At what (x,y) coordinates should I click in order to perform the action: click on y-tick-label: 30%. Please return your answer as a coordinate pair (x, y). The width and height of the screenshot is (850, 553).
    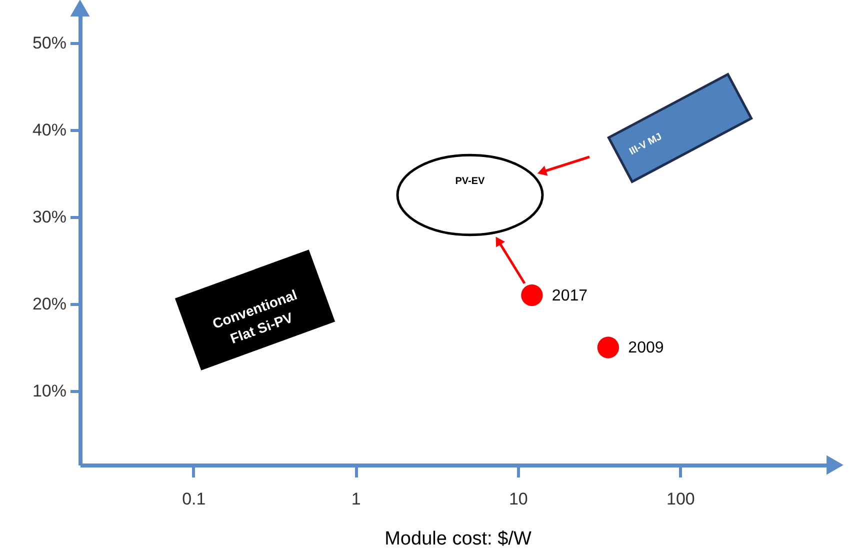
    Looking at the image, I should click on (49, 216).